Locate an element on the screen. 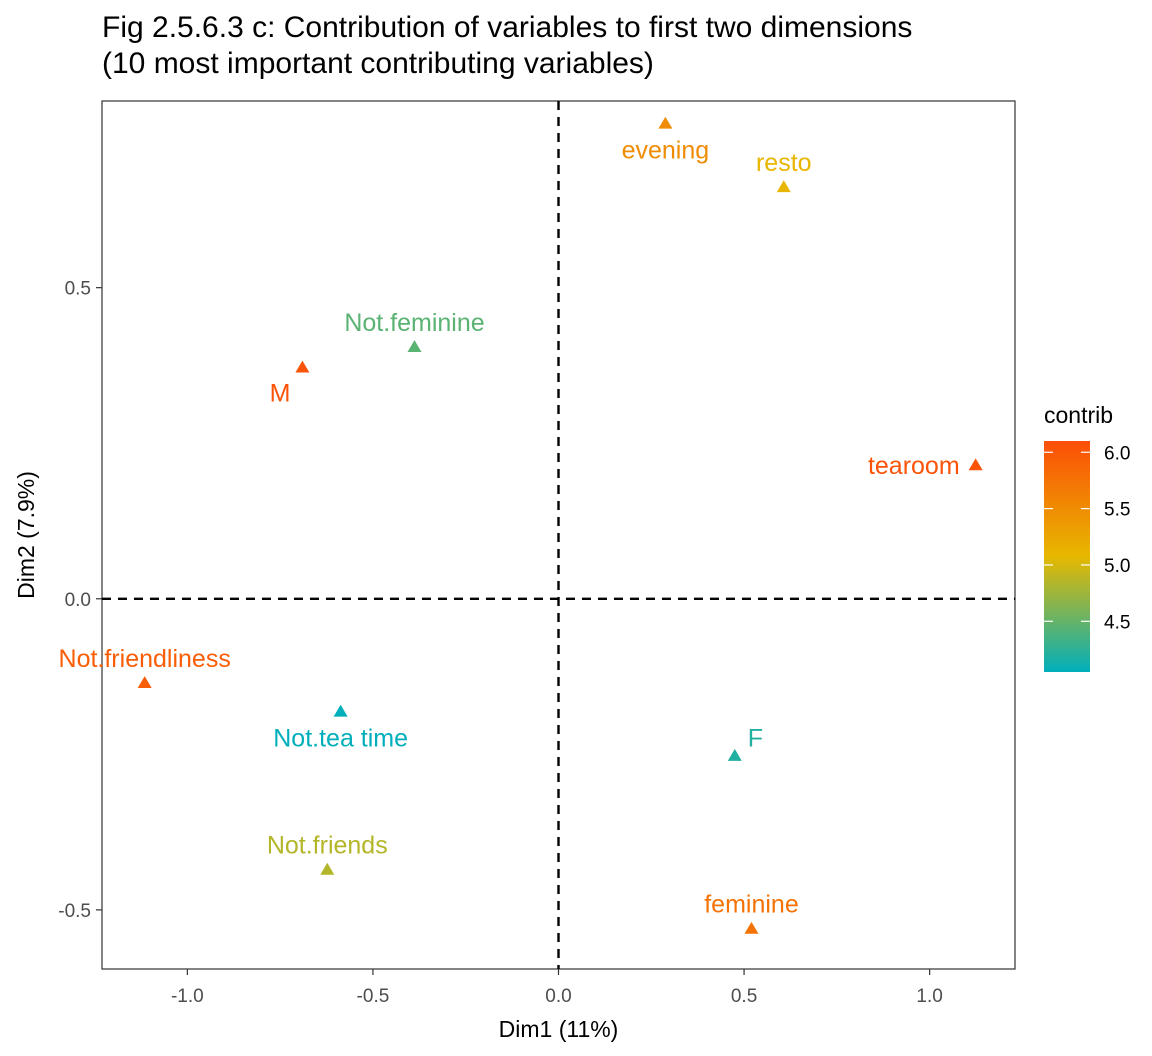  x-tick-label: -1.0 is located at coordinates (187, 996).